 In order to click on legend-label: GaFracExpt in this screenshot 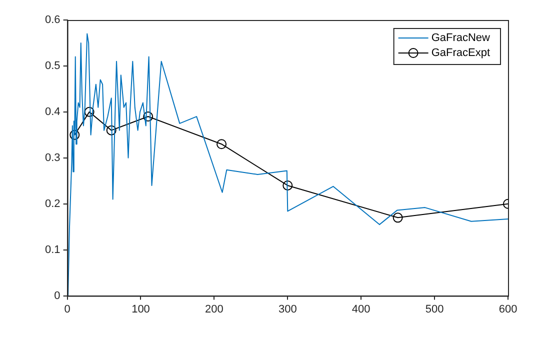, I will do `click(460, 53)`.